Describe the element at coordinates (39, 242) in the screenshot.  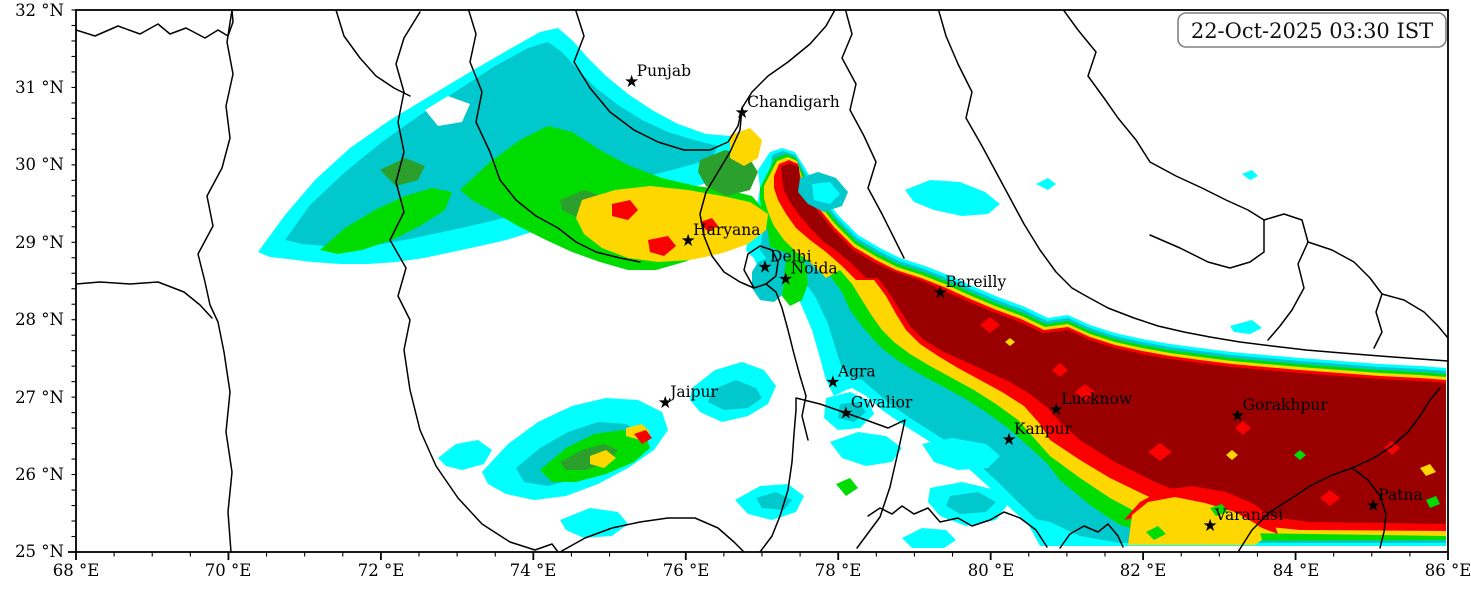
I see `y-tick-label: 29 °N` at that location.